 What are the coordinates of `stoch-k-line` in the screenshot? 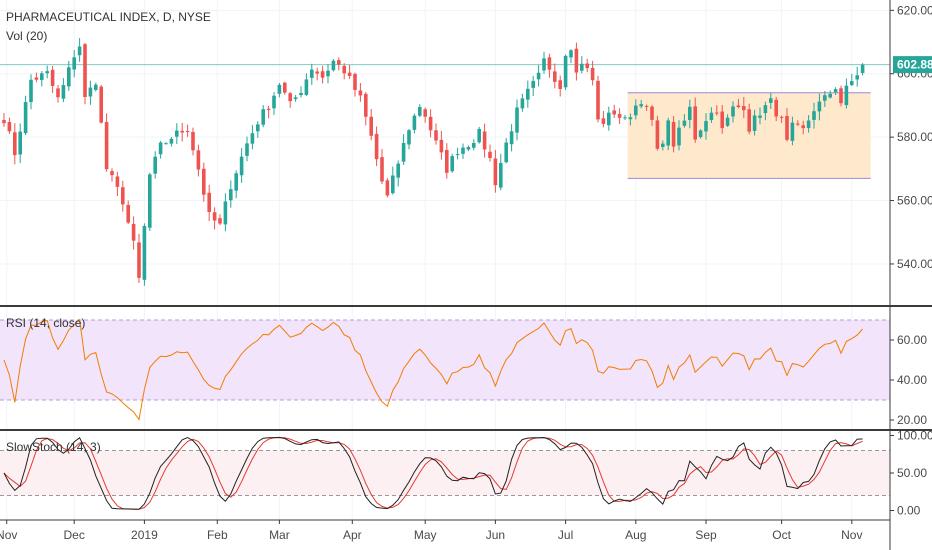 It's located at (433, 473).